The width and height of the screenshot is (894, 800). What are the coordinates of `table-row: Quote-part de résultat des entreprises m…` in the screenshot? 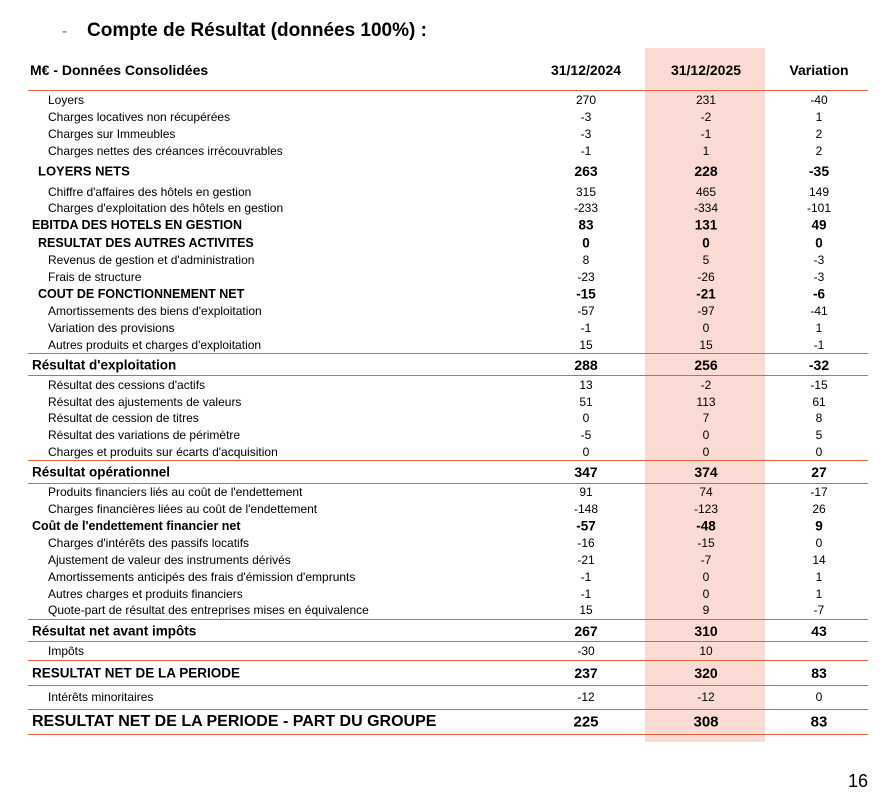 It's located at (447, 610).